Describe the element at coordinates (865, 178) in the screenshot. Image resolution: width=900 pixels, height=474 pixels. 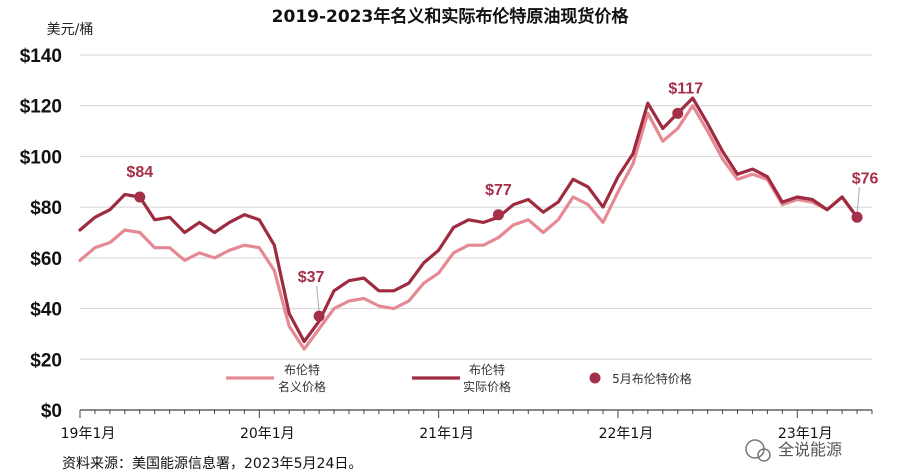
I see `may-price-label: $76` at that location.